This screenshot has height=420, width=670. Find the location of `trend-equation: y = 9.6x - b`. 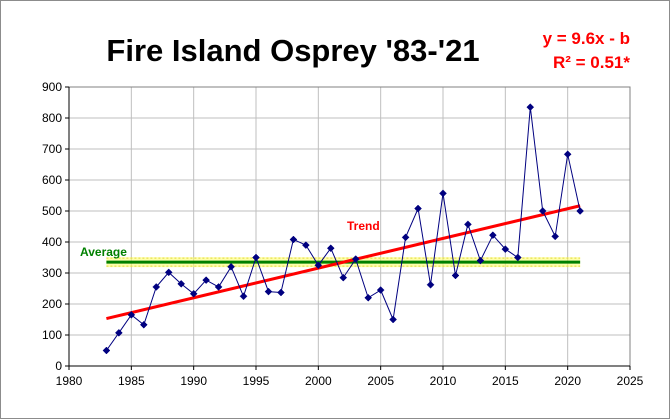

trend-equation: y = 9.6x - b is located at coordinates (586, 38).